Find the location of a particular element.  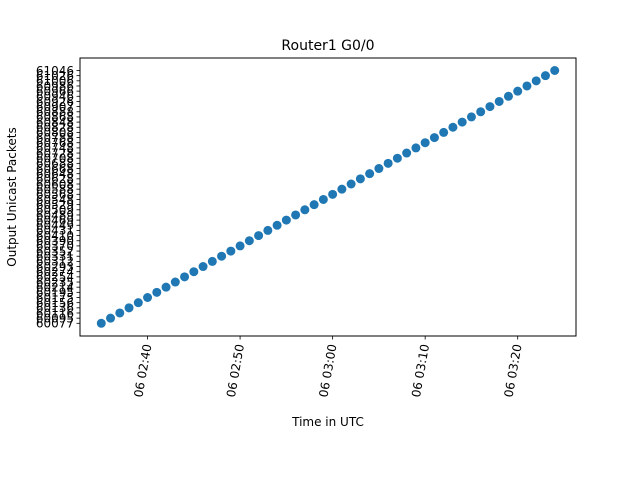

y-tick-label: 60986 is located at coordinates (55, 86).